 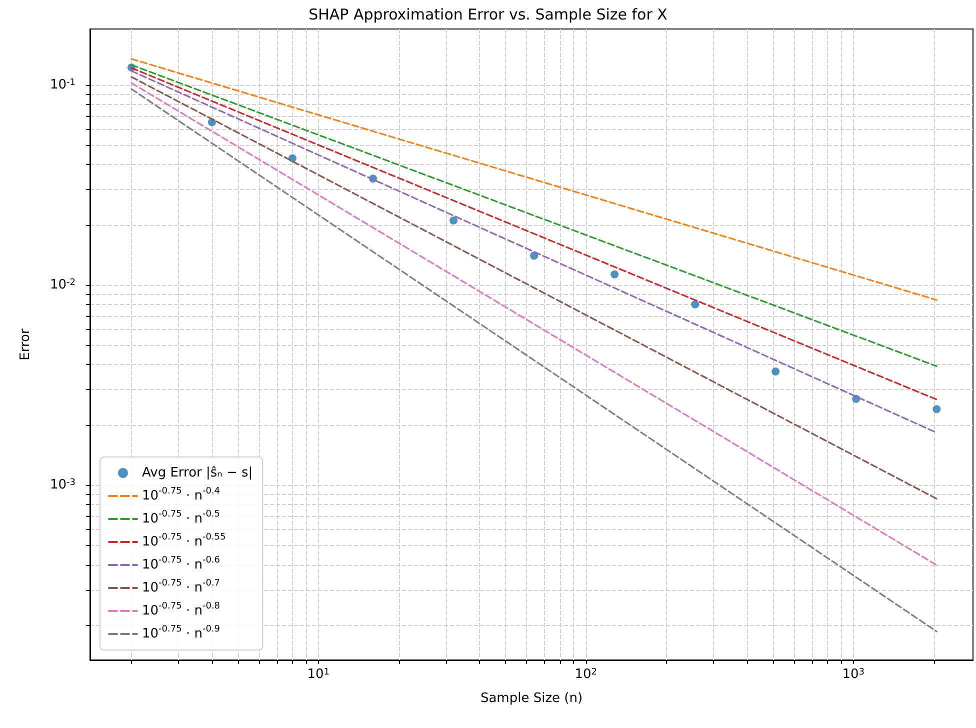 What do you see at coordinates (488, 15) in the screenshot?
I see `chart-title: SHAP Approximation Error vs. Sample Size for X` at bounding box center [488, 15].